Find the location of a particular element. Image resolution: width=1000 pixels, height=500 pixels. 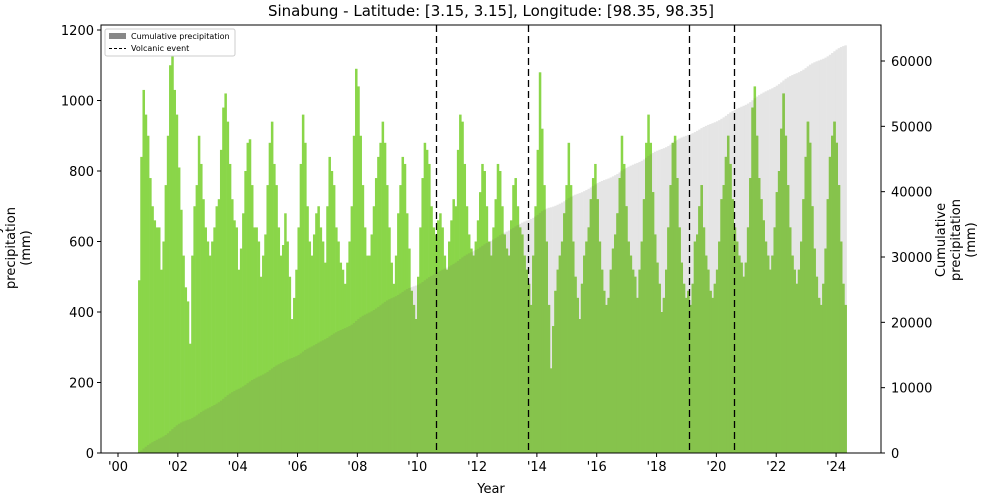

y-right-tick-label: 20000 is located at coordinates (911, 323).